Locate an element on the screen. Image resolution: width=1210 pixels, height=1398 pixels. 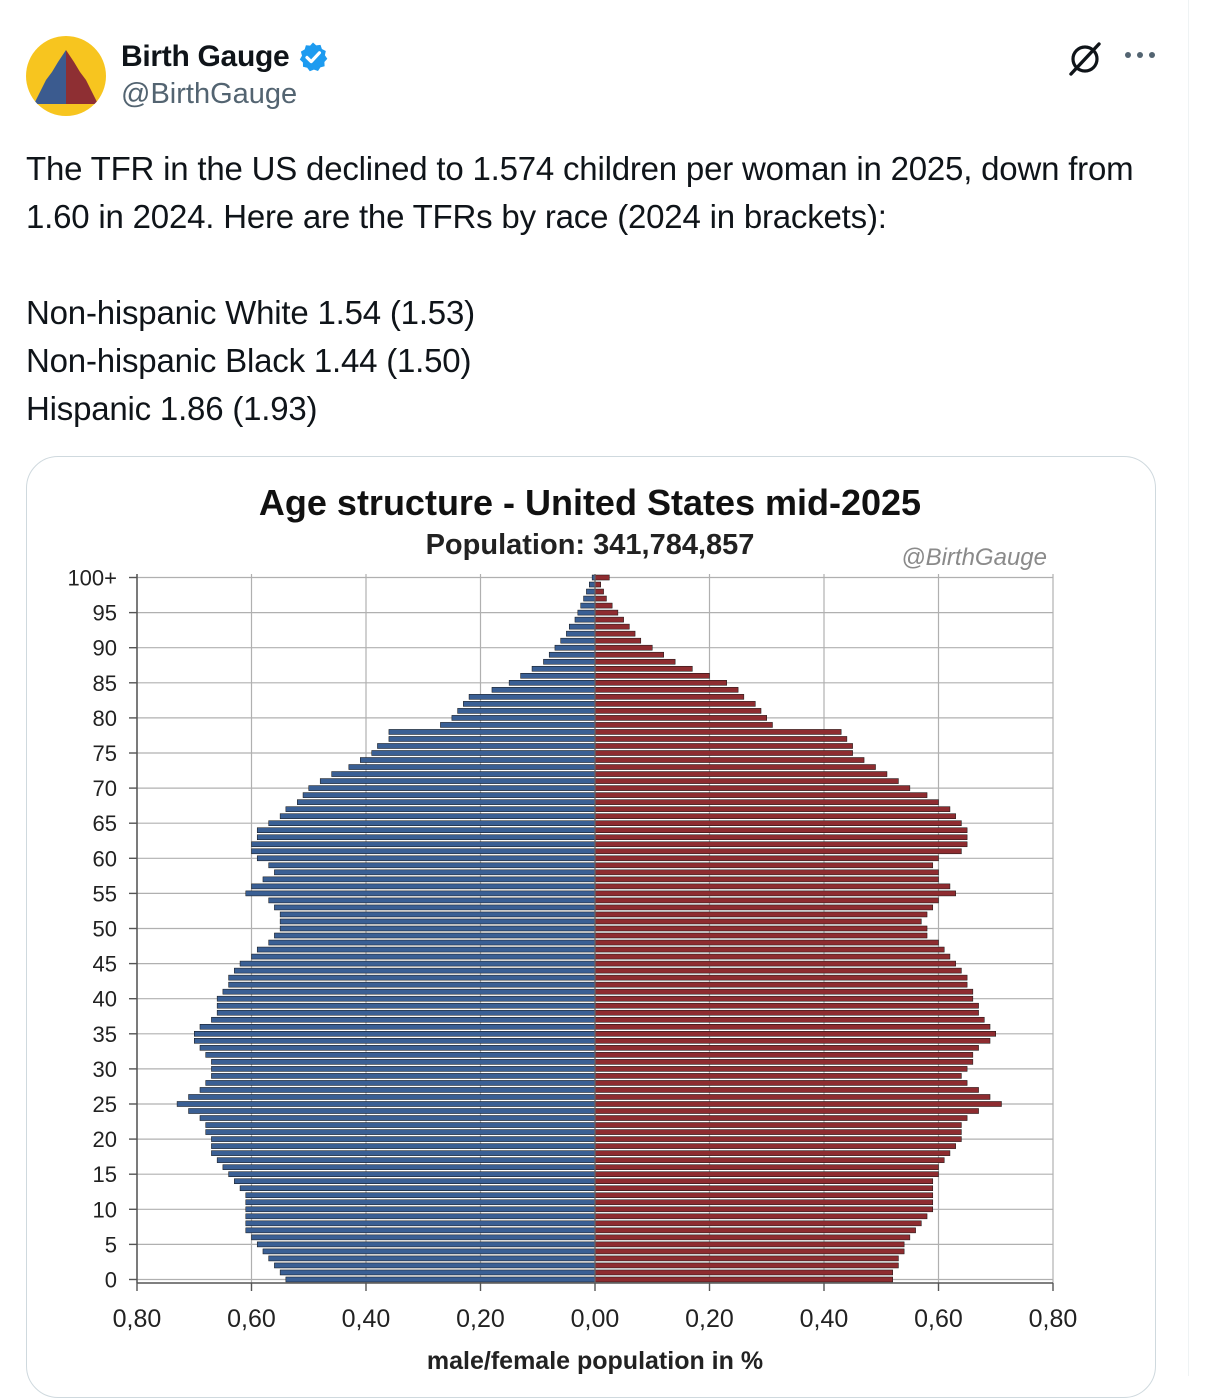
avatar is located at coordinates (66, 76).